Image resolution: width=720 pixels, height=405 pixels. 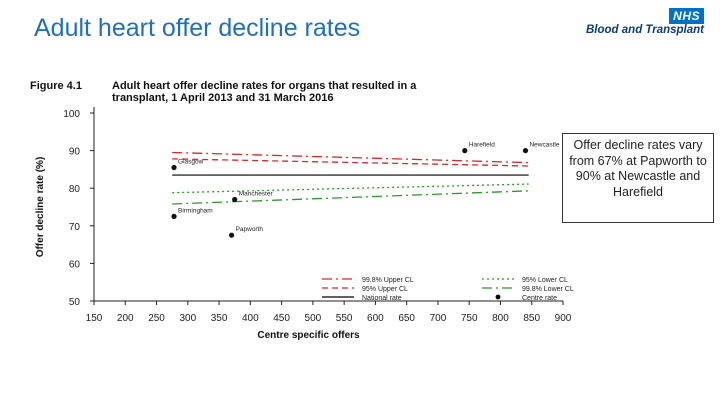 What do you see at coordinates (174, 167) in the screenshot?
I see `centre-point-glasgow` at bounding box center [174, 167].